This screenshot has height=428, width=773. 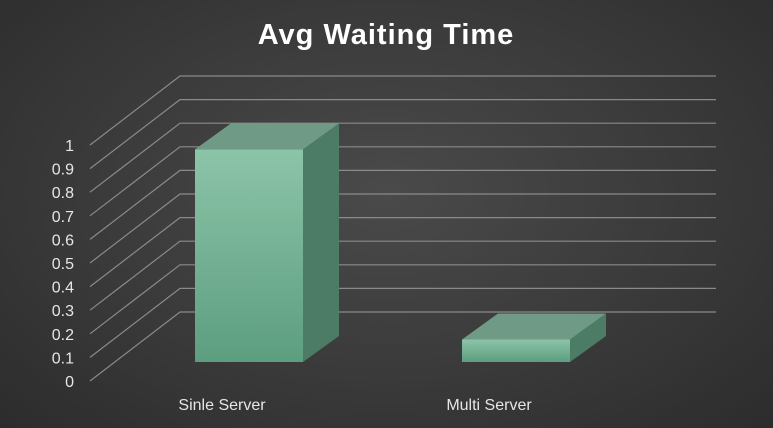 What do you see at coordinates (69, 382) in the screenshot?
I see `y-tick-label: 0` at bounding box center [69, 382].